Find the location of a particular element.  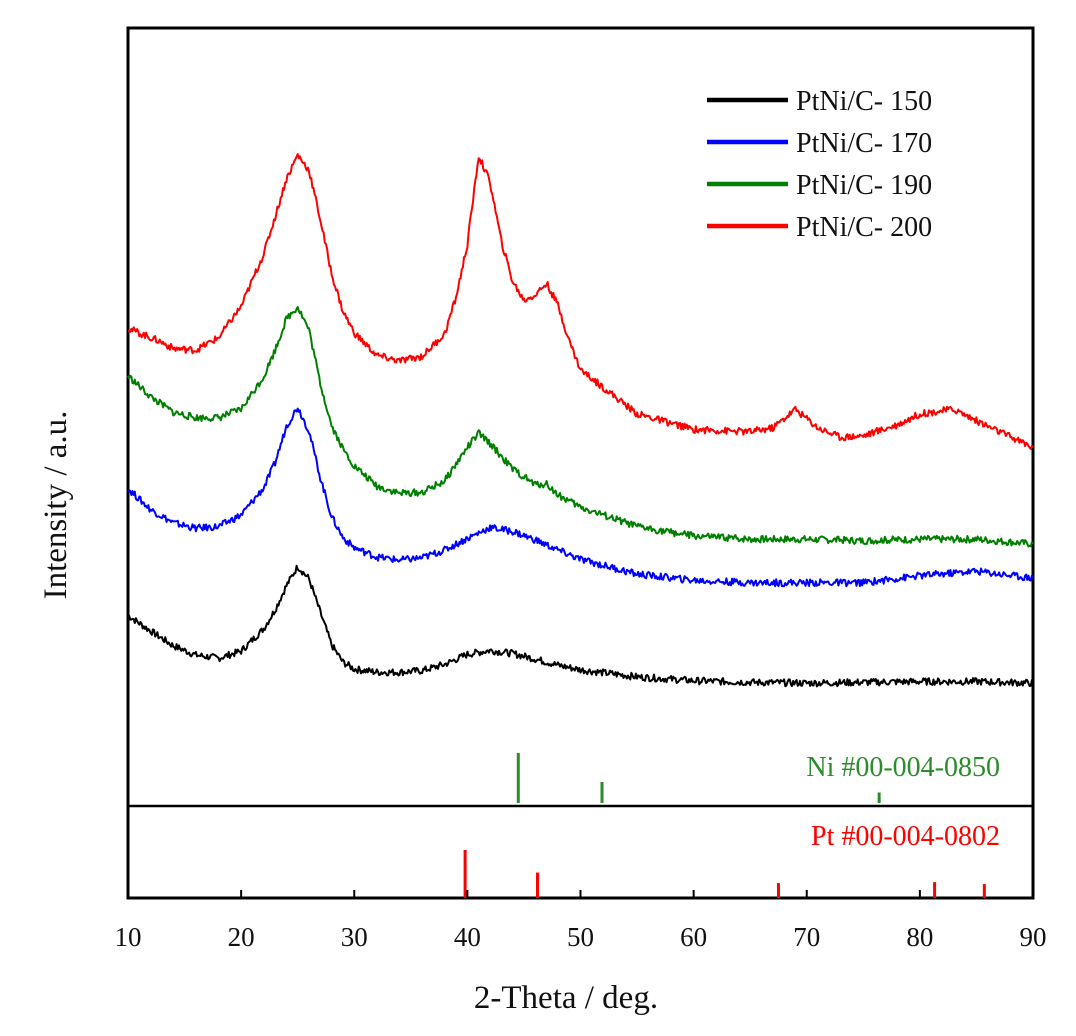

x-axis-ticks: 10 20 30 40 50 60 70 80 90 is located at coordinates (581, 921).